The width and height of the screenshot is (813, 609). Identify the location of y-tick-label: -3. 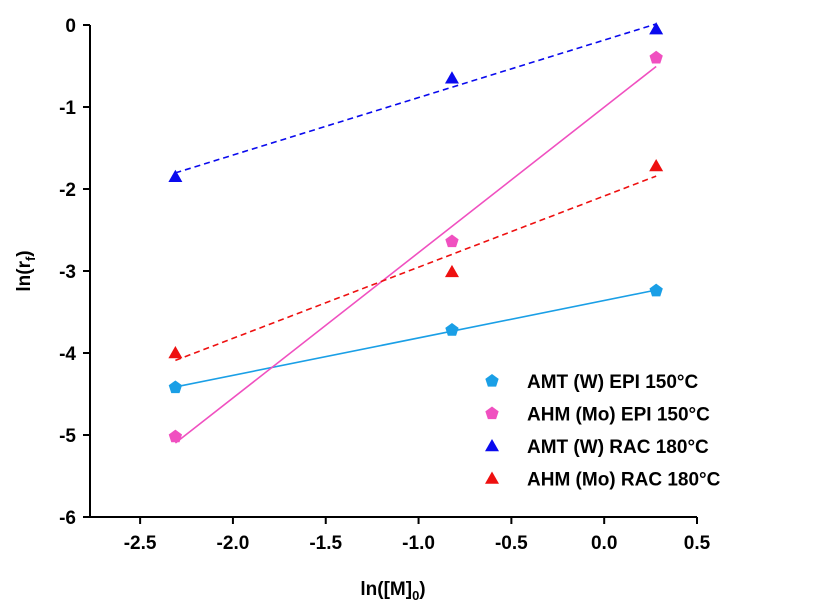
(67, 272).